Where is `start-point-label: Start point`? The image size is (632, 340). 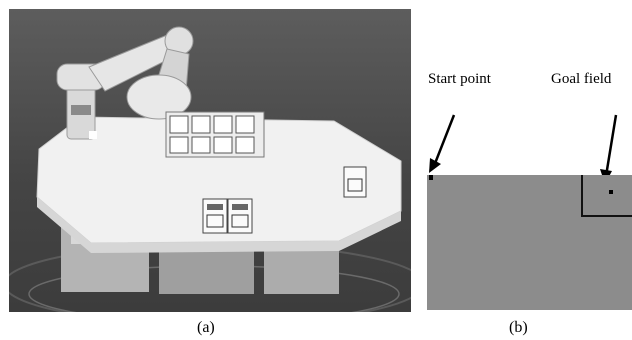
start-point-label: Start point is located at coordinates (459, 79).